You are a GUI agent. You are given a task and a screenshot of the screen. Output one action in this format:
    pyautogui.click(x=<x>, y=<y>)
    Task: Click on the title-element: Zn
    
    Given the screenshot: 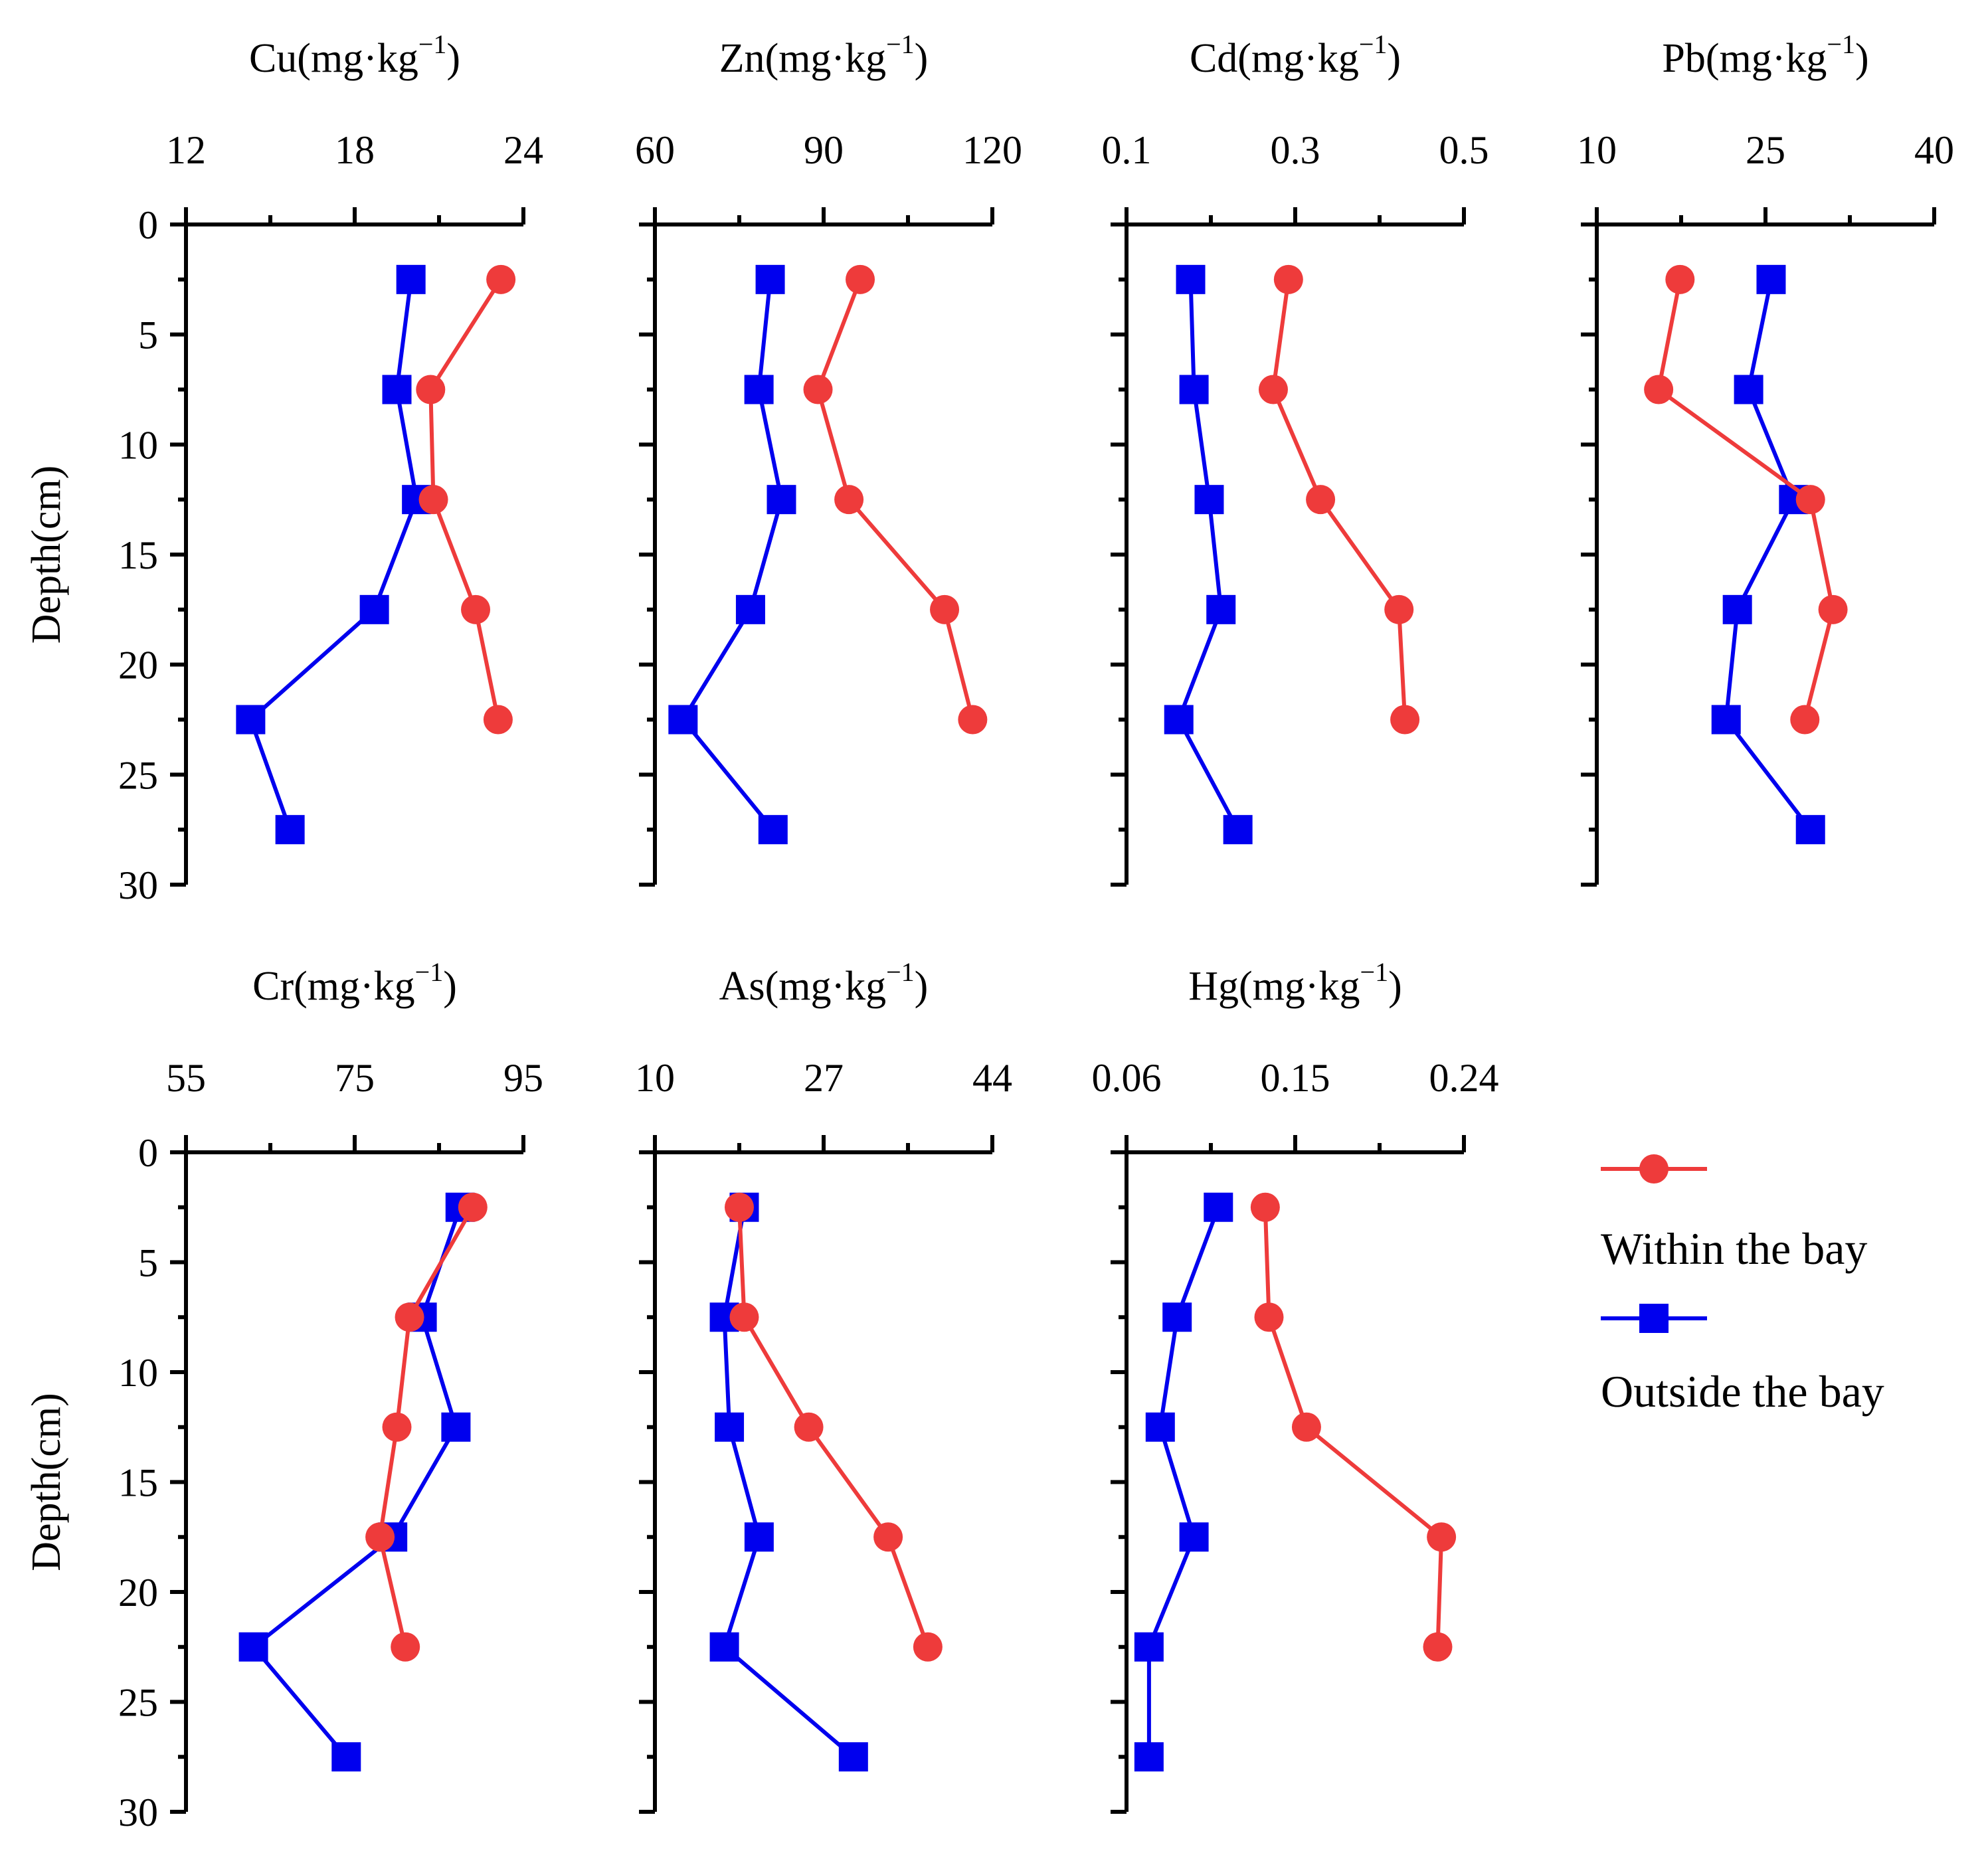 What is the action you would take?
    pyautogui.click(x=742, y=58)
    